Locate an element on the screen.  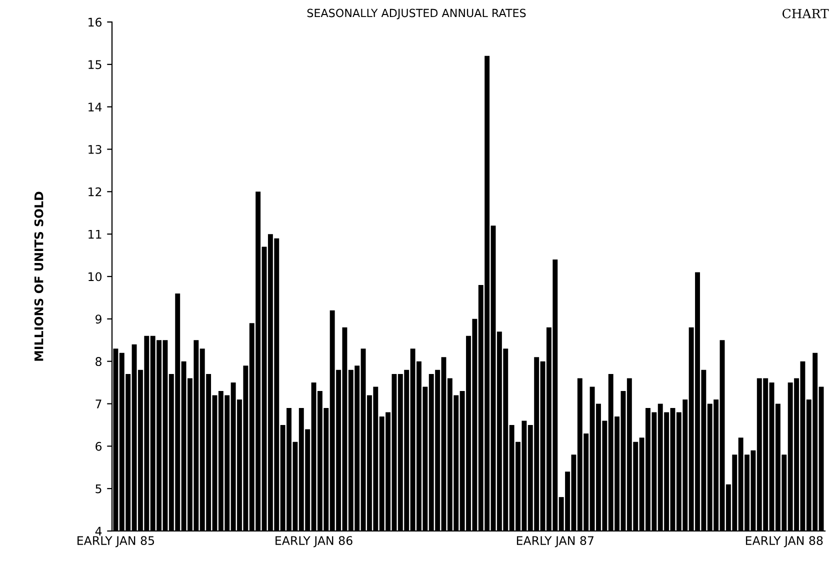
y-axis-title: MILLIONS OF UNITS SOLD is located at coordinates (39, 276).